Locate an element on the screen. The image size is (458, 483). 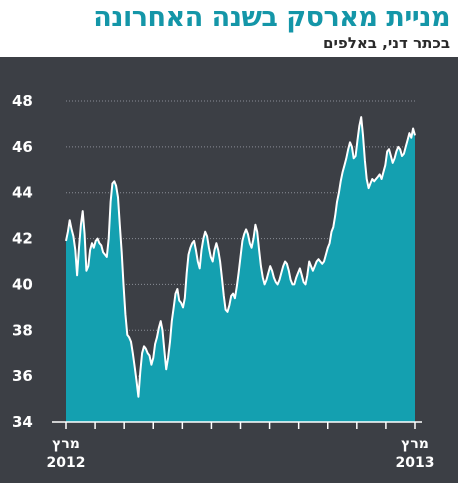
y-tick-label: 36 is located at coordinates (22, 376).